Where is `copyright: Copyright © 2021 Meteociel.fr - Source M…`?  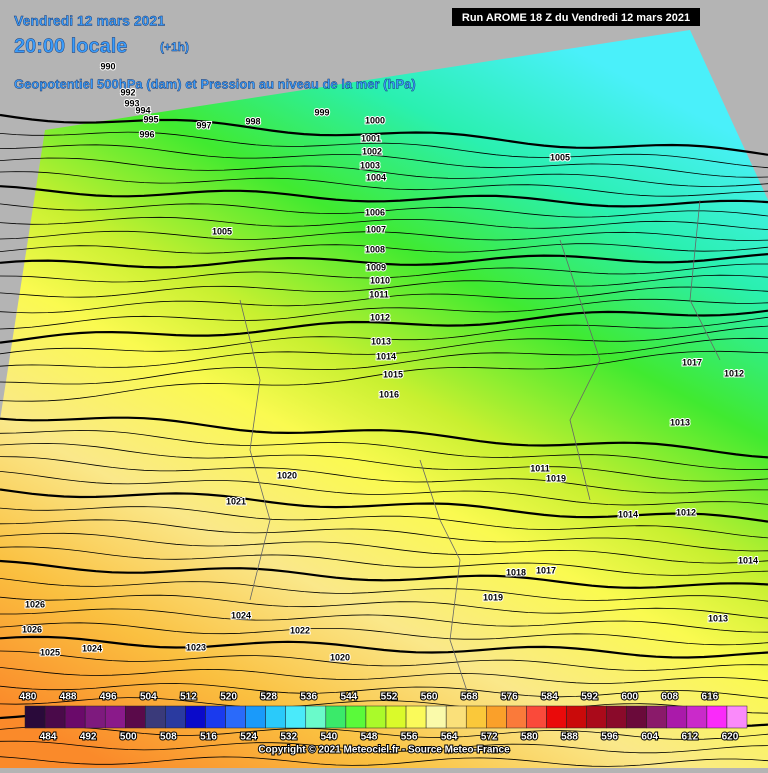 copyright: Copyright © 2021 Meteociel.fr - Source M… is located at coordinates (384, 750).